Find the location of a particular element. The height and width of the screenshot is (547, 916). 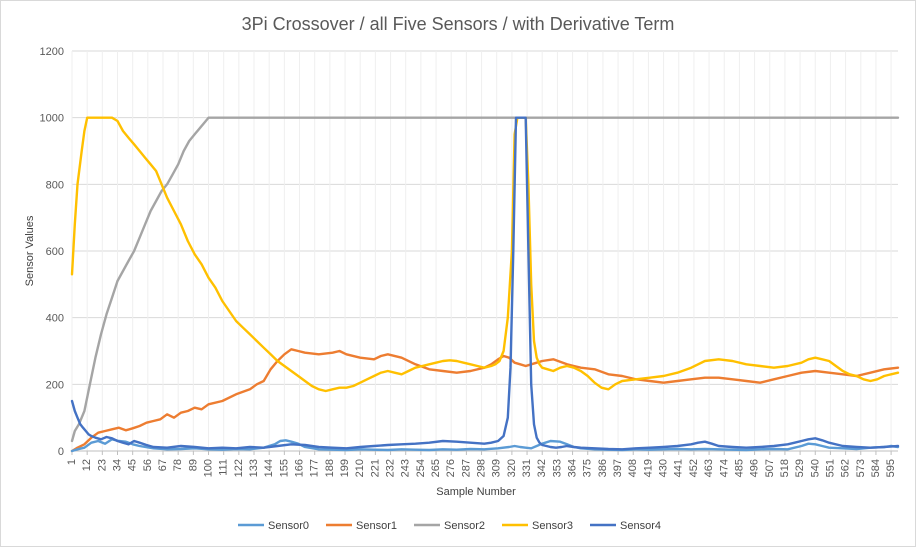

y-tick-label-600: 600 is located at coordinates (55, 252).